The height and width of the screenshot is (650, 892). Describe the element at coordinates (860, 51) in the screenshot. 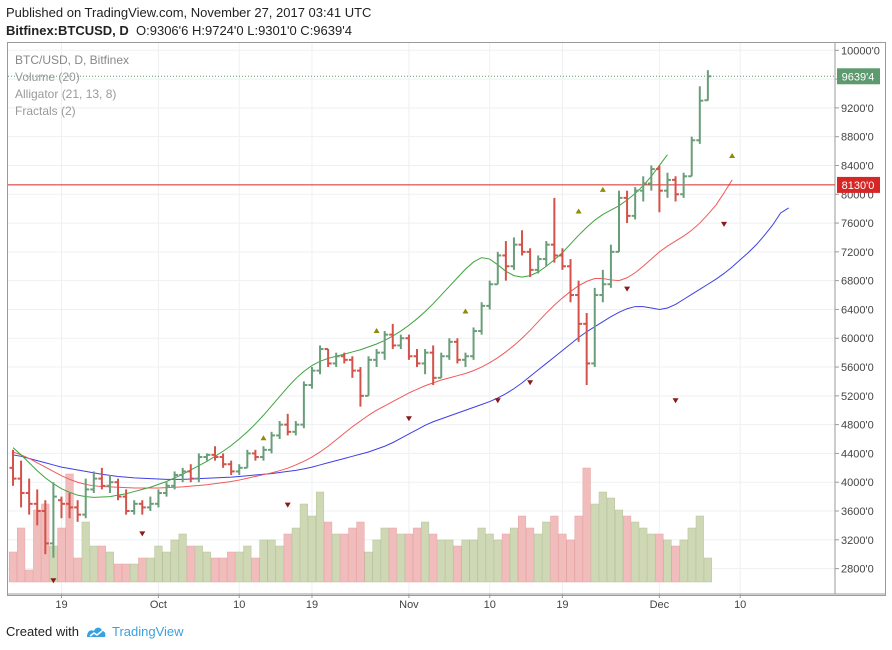

I see `y-tick-label: 10000'0` at that location.